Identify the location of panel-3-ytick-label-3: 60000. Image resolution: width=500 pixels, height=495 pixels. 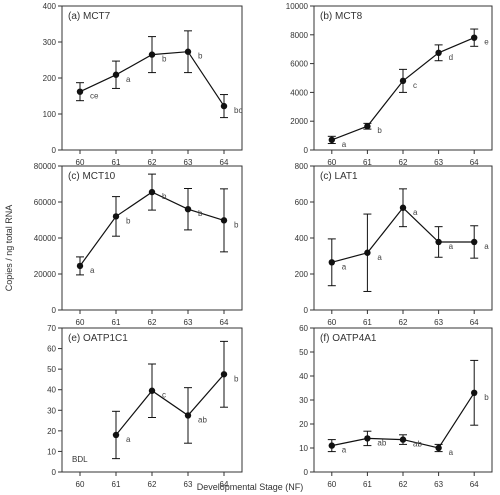
(45, 202).